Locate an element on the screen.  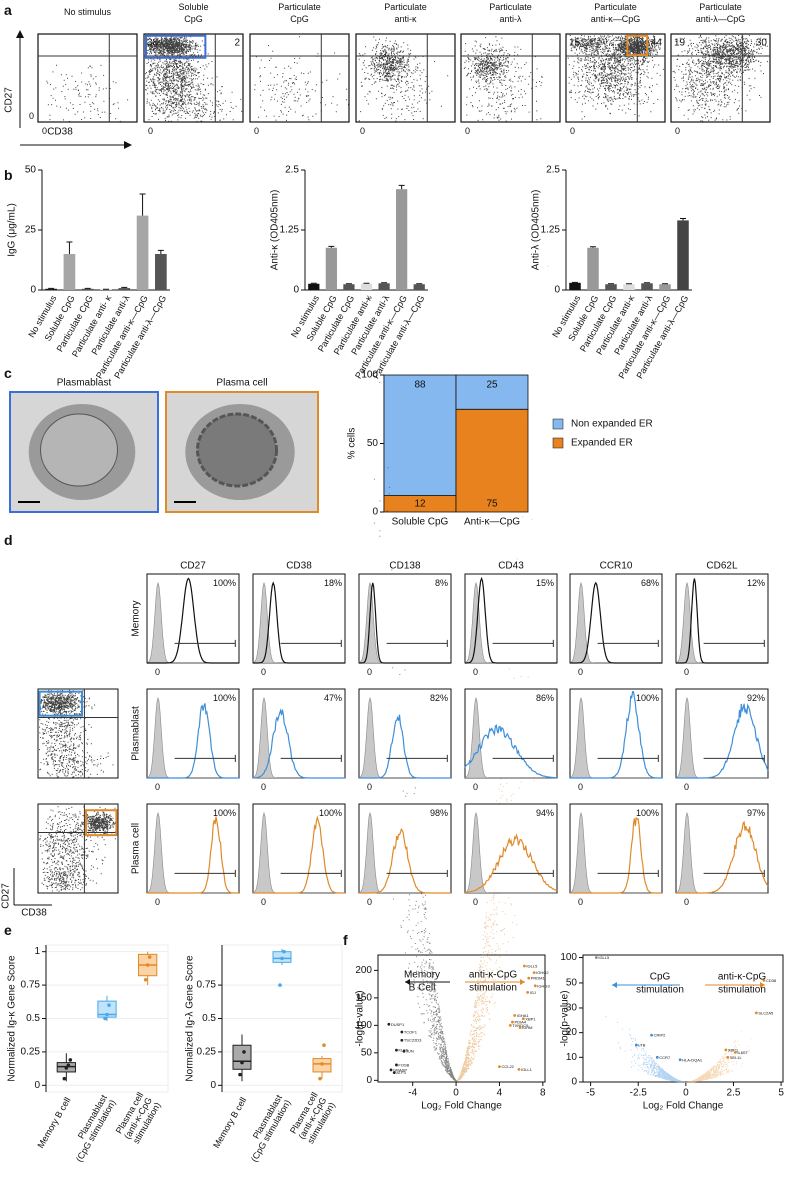
panel-title: anti-κ is located at coordinates (405, 19).